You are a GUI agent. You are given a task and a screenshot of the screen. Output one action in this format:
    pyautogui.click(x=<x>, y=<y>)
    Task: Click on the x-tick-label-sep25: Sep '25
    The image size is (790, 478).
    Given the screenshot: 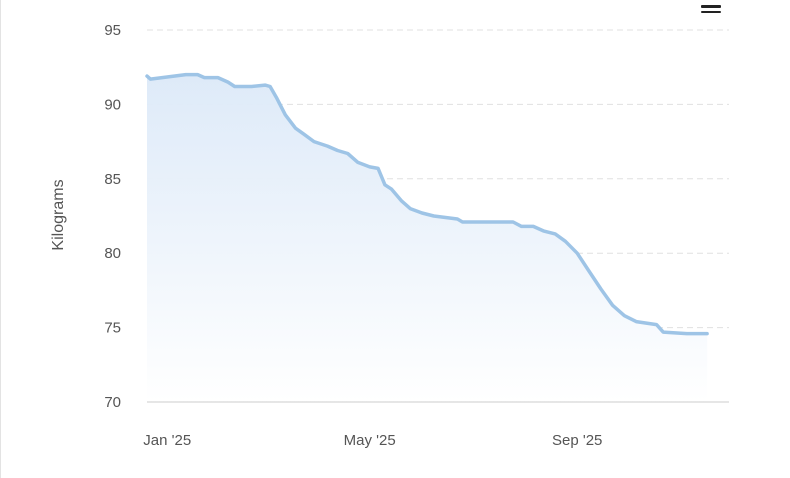 What is the action you would take?
    pyautogui.click(x=577, y=440)
    